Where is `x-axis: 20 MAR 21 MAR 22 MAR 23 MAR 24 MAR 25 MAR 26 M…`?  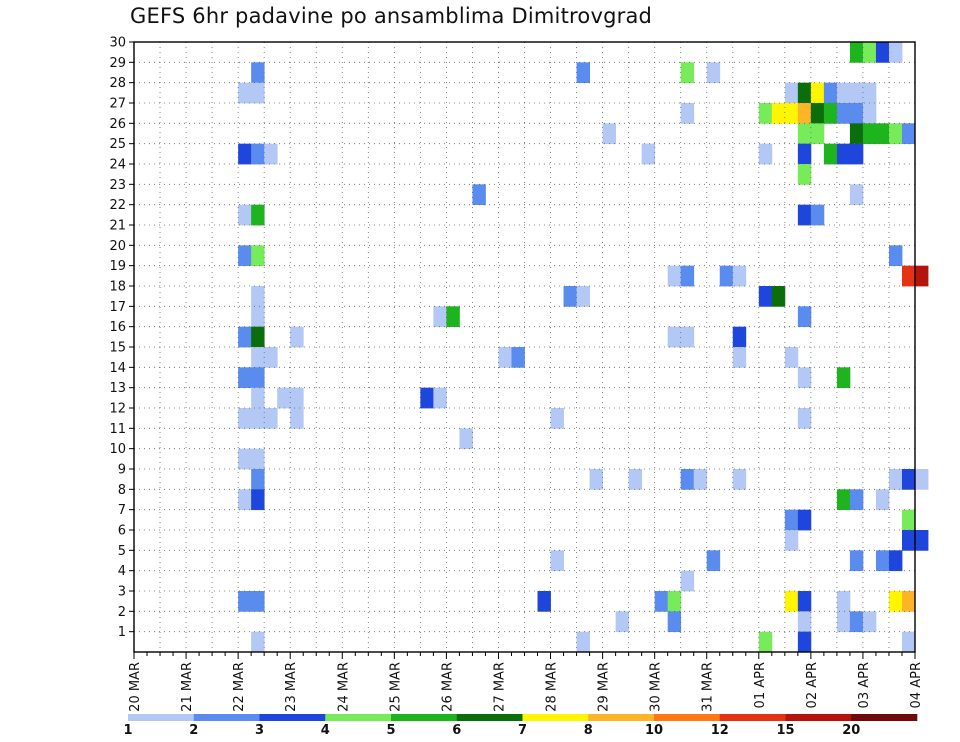 x-axis: 20 MAR 21 MAR 22 MAR 23 MAR 24 MAR 25 MAR 26 M… is located at coordinates (526, 682).